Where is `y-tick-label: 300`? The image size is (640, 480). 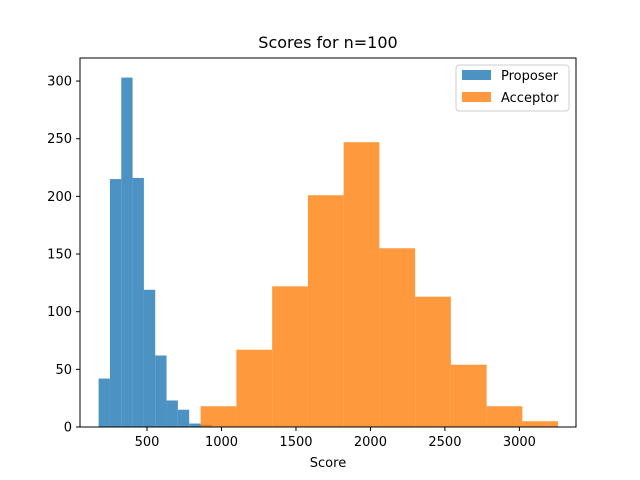
y-tick-label: 300 is located at coordinates (59, 82).